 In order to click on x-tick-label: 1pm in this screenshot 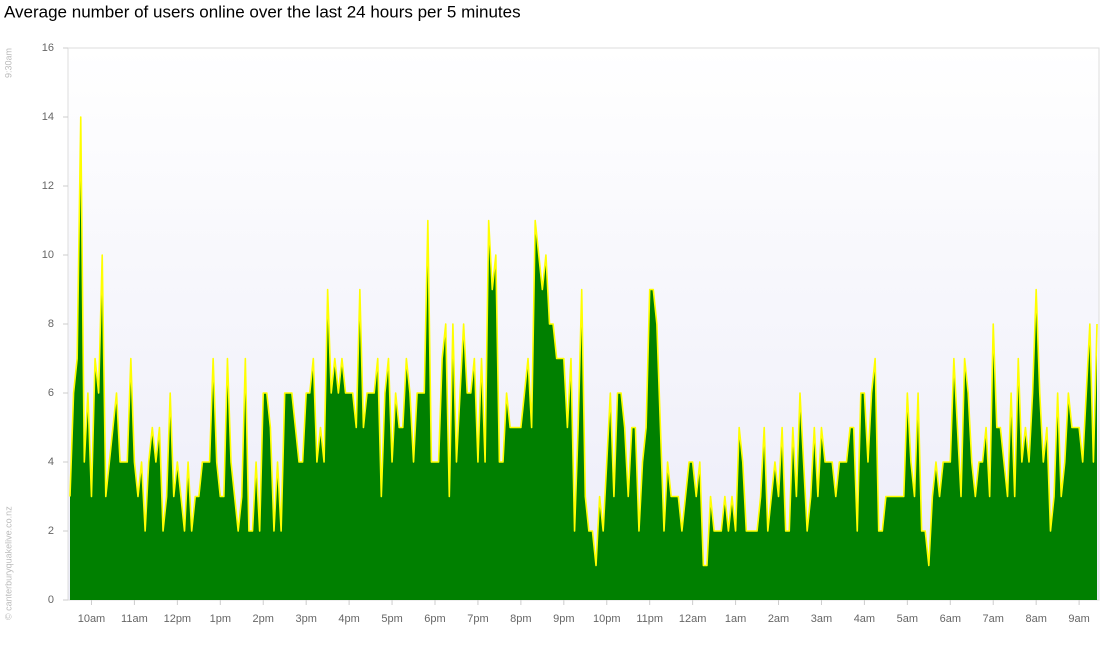, I will do `click(220, 619)`.